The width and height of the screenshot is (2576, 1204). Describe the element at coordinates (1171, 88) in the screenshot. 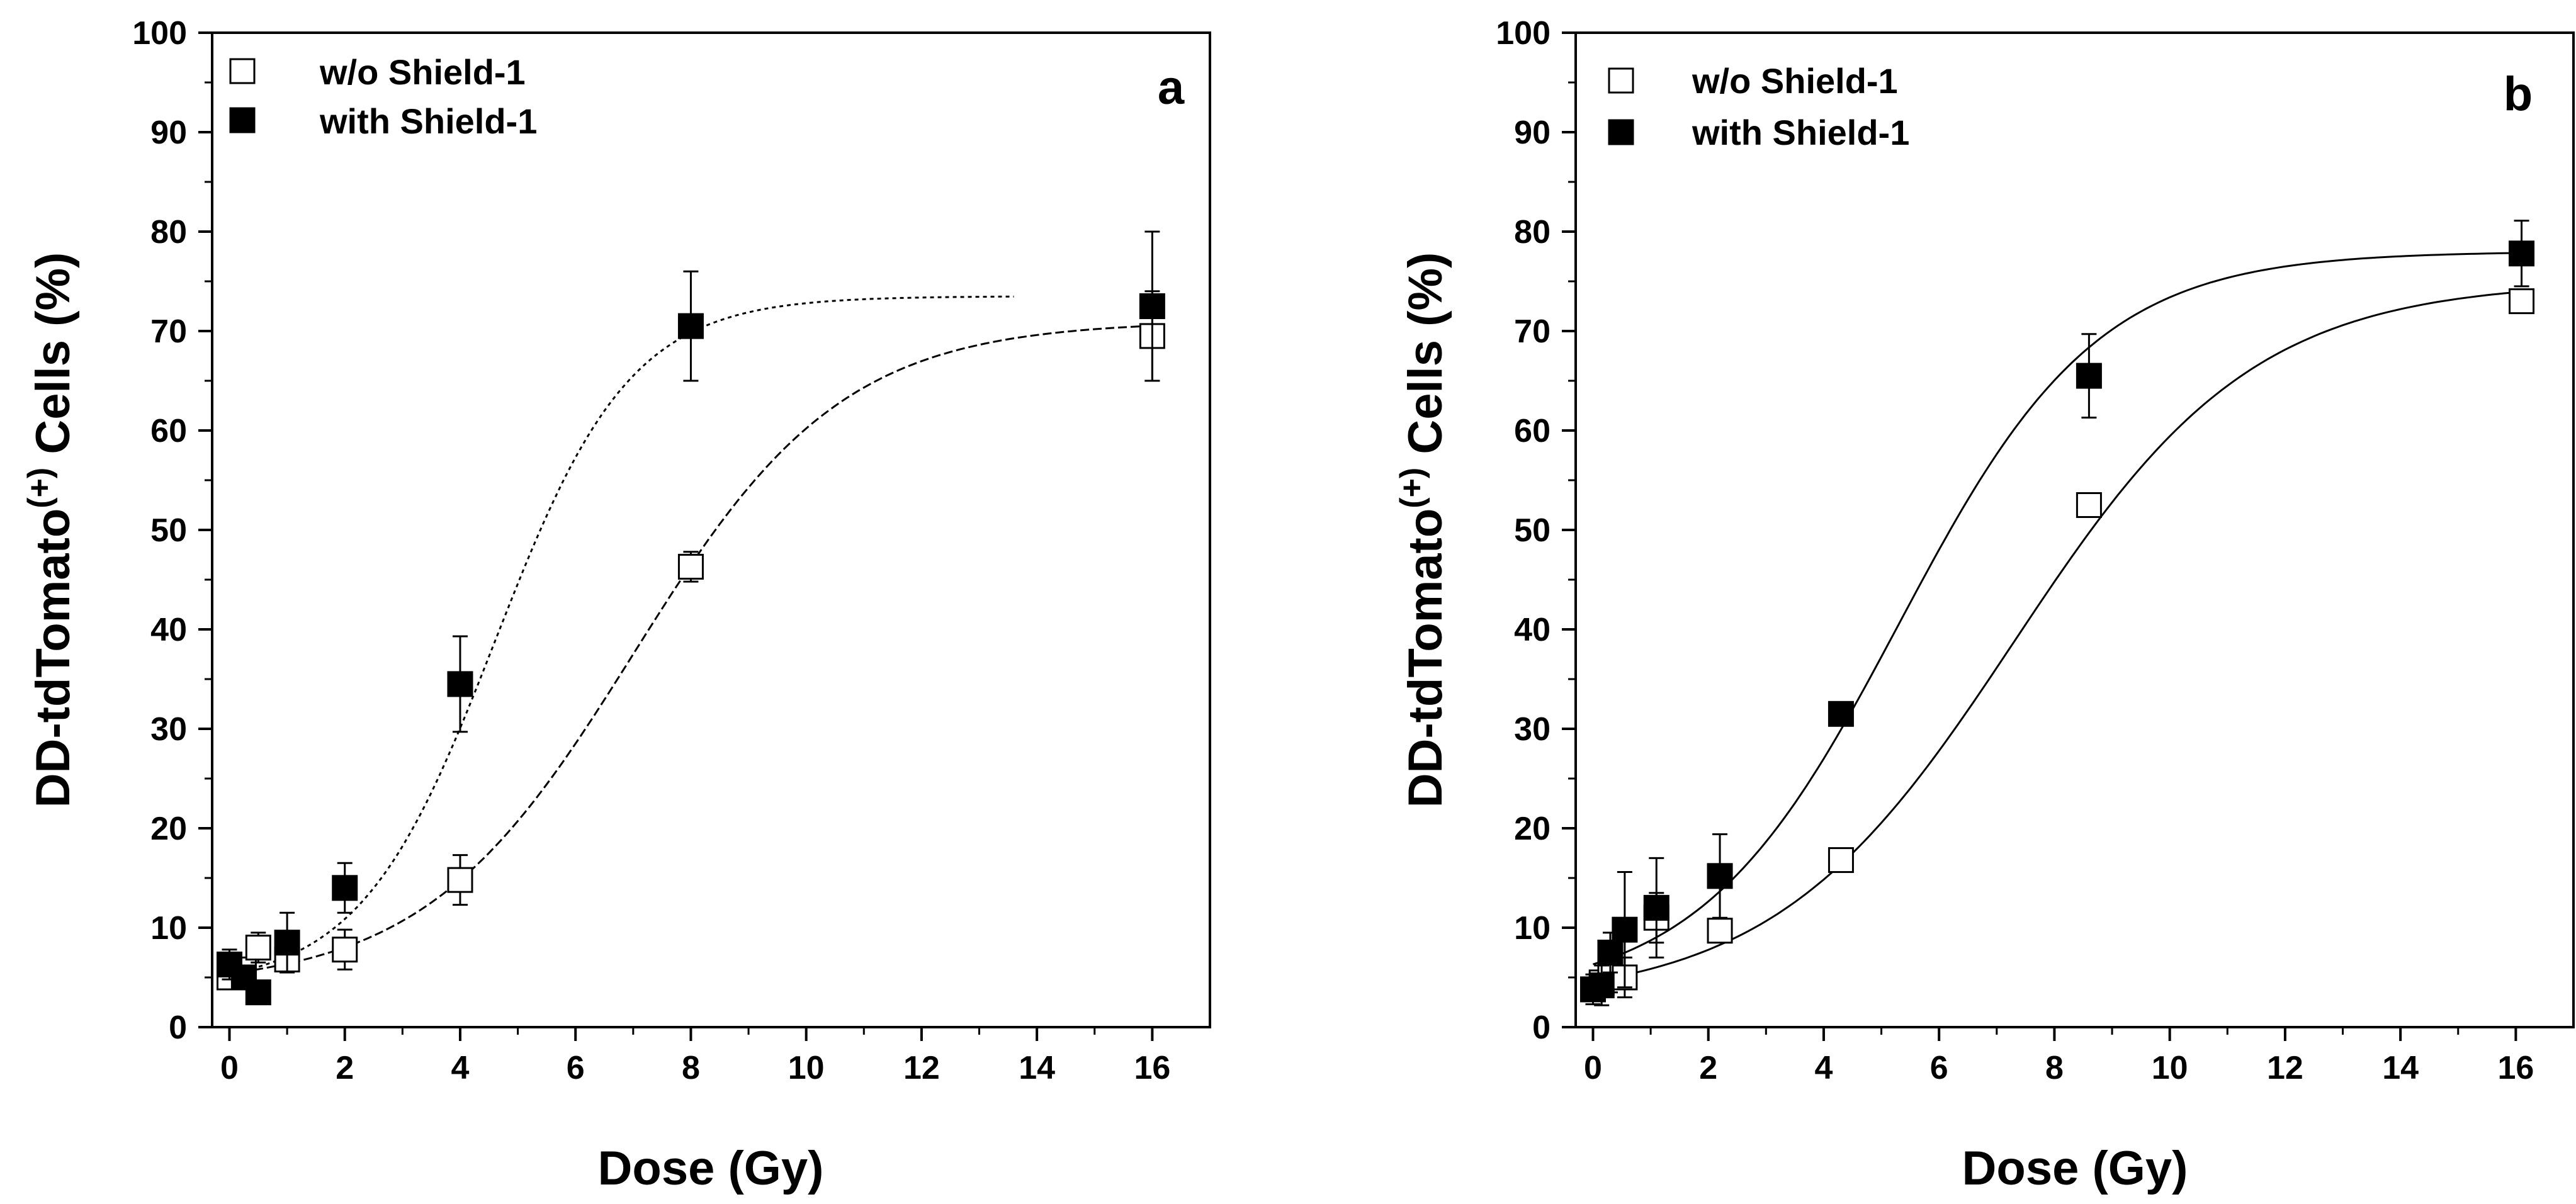

I see `panel-letter: a` at that location.